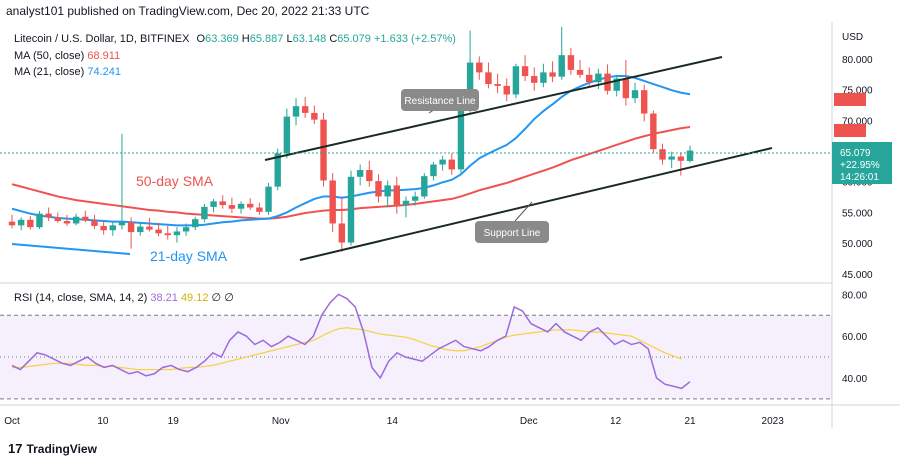 Image resolution: width=900 pixels, height=464 pixels. Describe the element at coordinates (857, 60) in the screenshot. I see `price-tick-label: 80.000` at that location.